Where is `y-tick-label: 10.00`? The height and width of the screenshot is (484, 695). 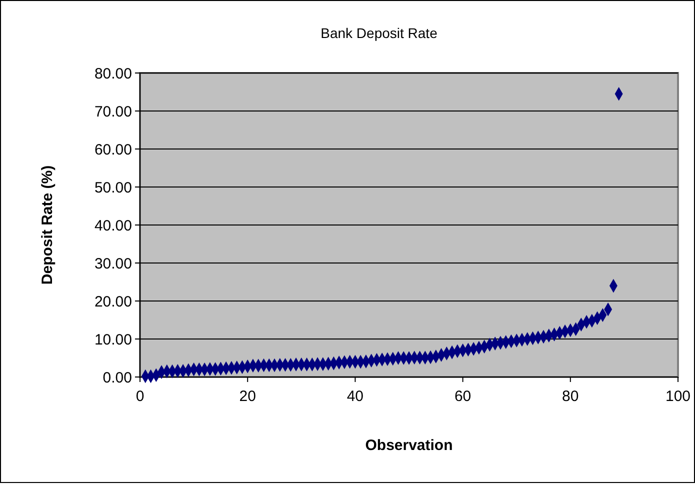 y-tick-label: 10.00 is located at coordinates (113, 339).